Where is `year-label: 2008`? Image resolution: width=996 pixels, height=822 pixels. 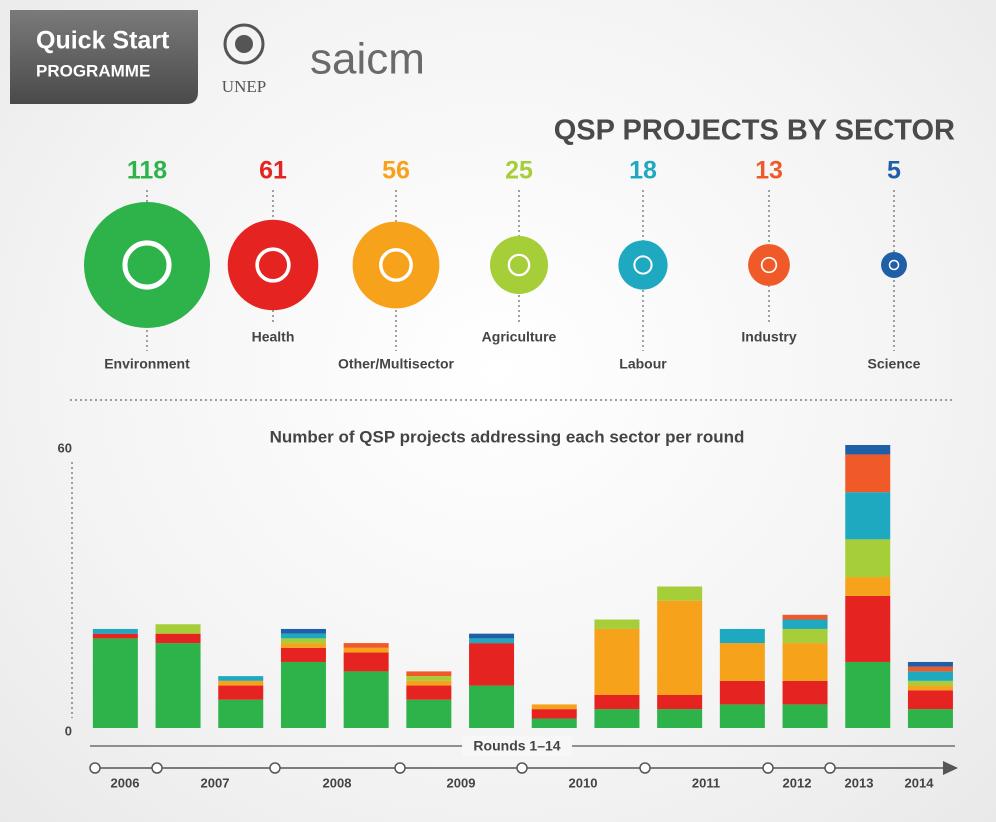 year-label: 2008 is located at coordinates (337, 782).